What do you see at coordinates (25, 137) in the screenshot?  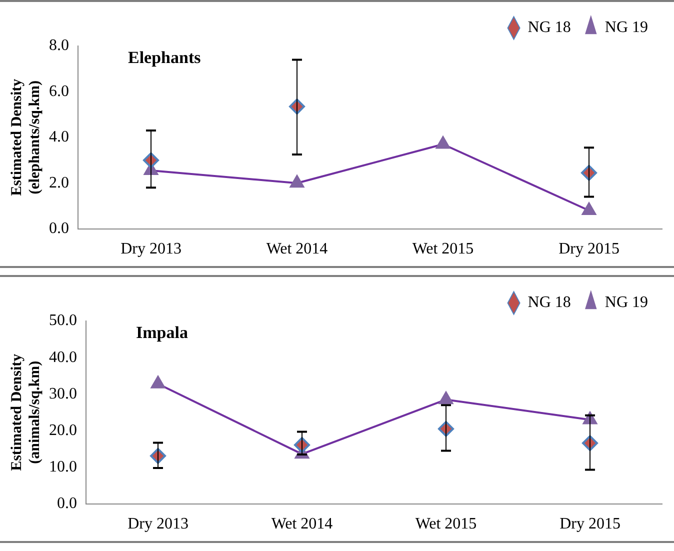 I see `y-axis-title: Estimated Density (elephants/sq.km)` at bounding box center [25, 137].